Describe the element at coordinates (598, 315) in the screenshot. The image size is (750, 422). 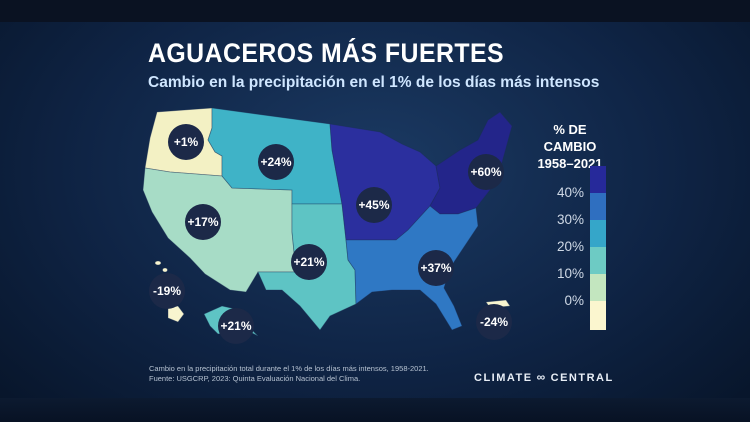
I see `legend-swatch-neg` at that location.